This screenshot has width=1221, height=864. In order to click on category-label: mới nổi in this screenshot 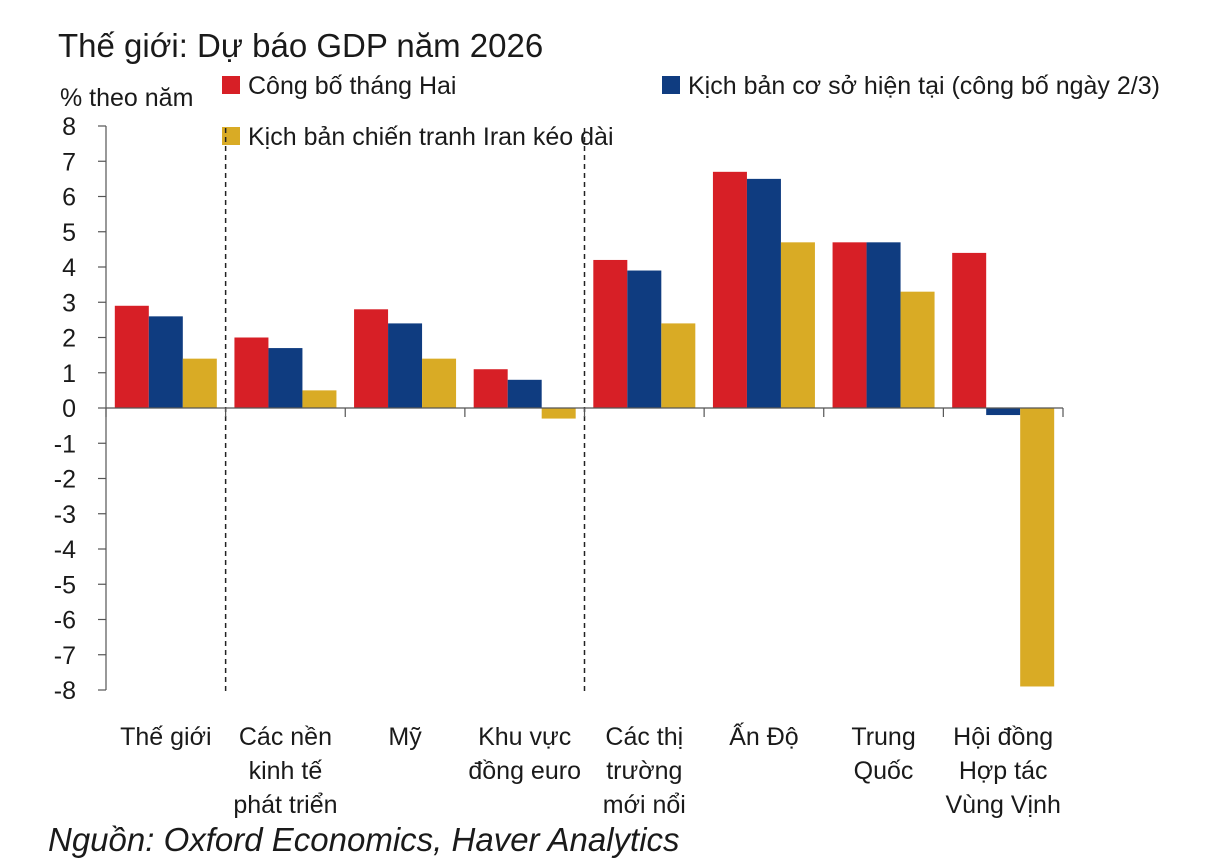, I will do `click(644, 805)`.